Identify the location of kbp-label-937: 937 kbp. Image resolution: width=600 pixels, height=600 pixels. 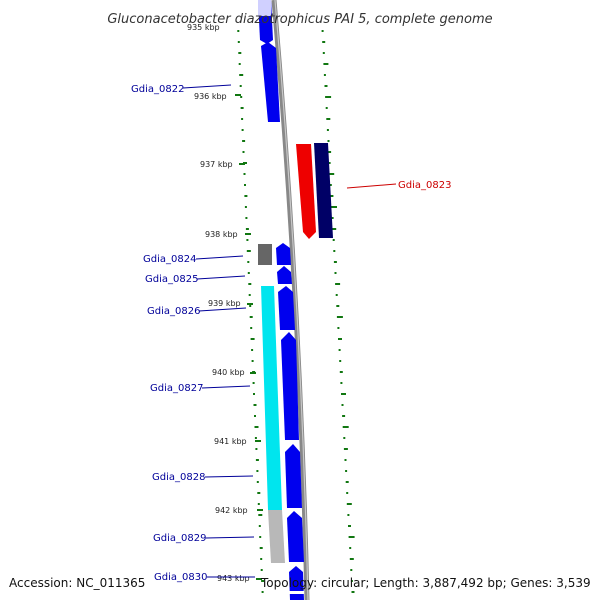
(216, 164).